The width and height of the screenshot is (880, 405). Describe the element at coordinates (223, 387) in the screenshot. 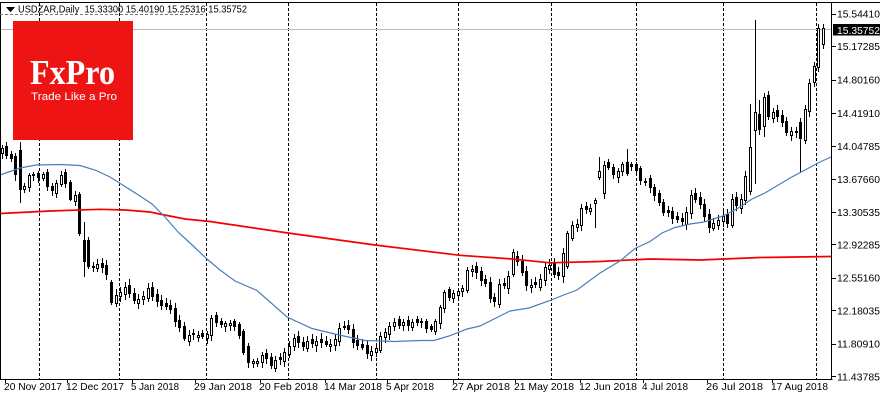

I see `svg-text: 29 Jan 2018` at that location.